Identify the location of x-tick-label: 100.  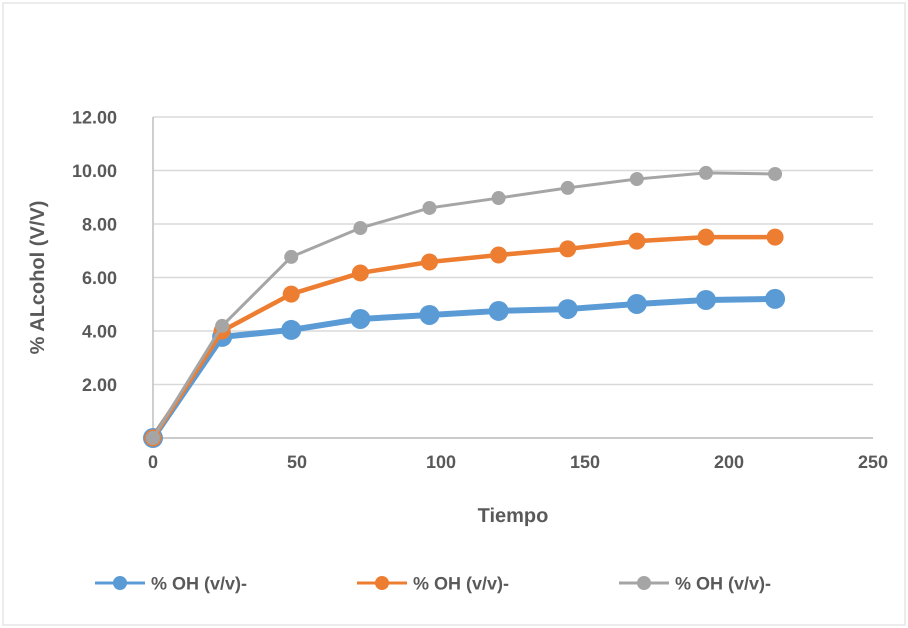
(441, 462).